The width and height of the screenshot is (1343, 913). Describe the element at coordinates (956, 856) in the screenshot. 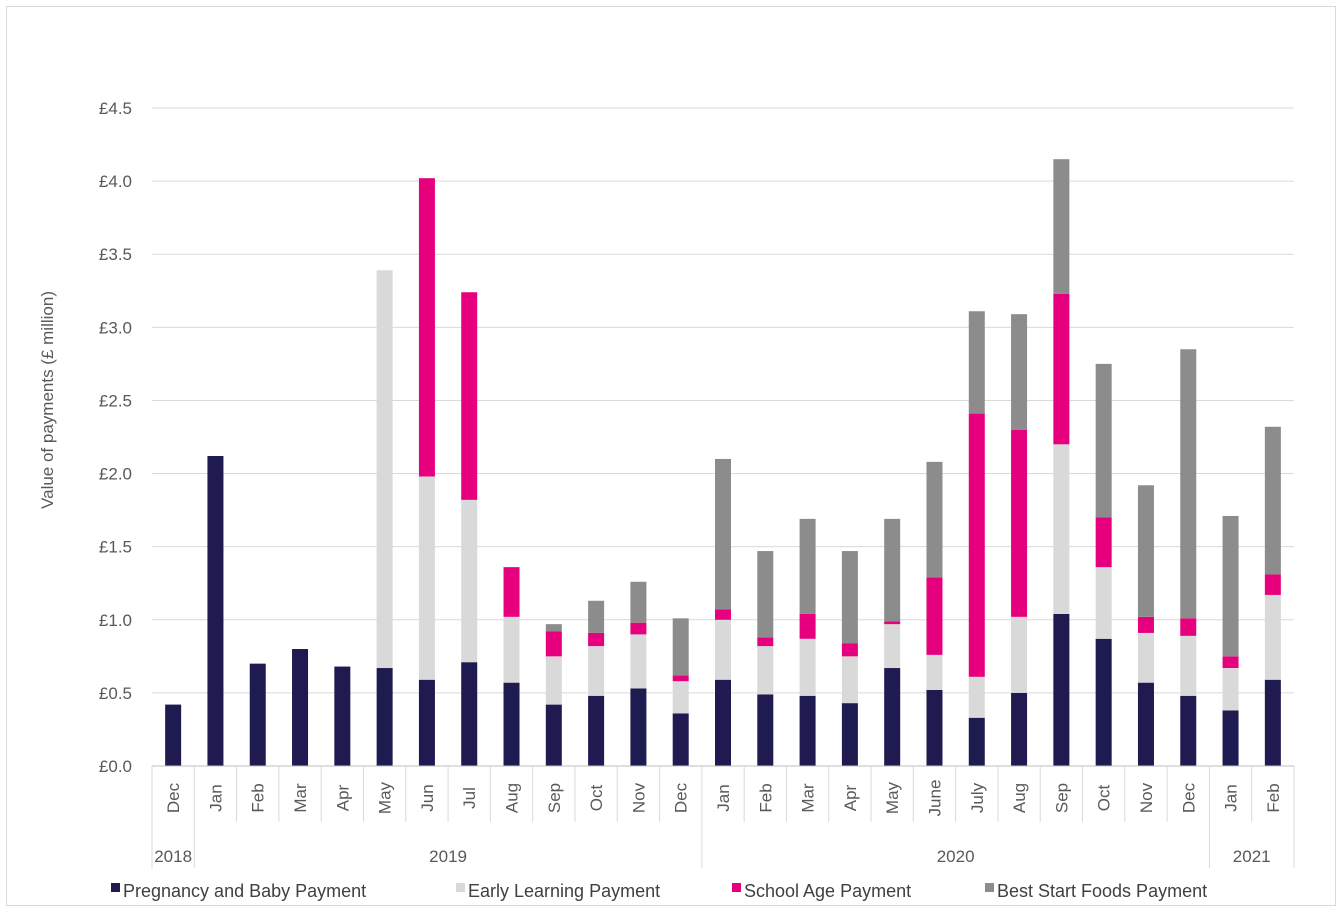

I see `year-label: 2020` at that location.